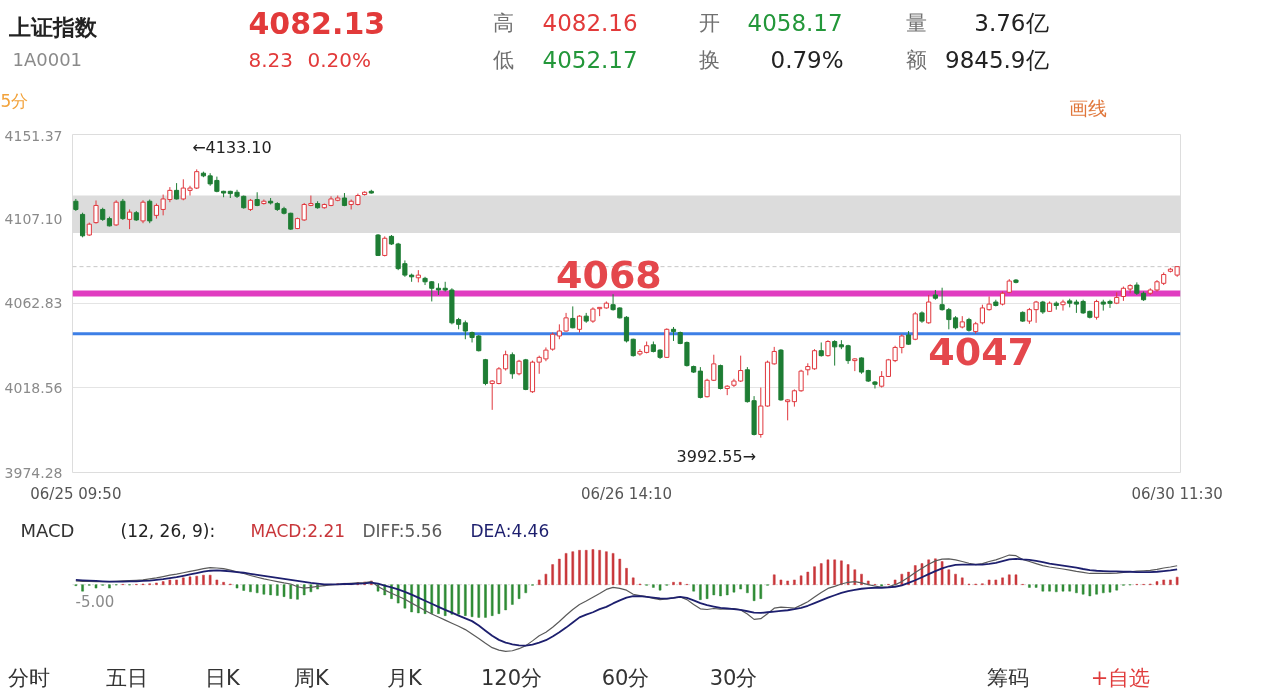 Image resolution: width=1280 pixels, height=695 pixels. Describe the element at coordinates (1177, 493) in the screenshot. I see `x-tick-label: 06/30 11:30` at that location.